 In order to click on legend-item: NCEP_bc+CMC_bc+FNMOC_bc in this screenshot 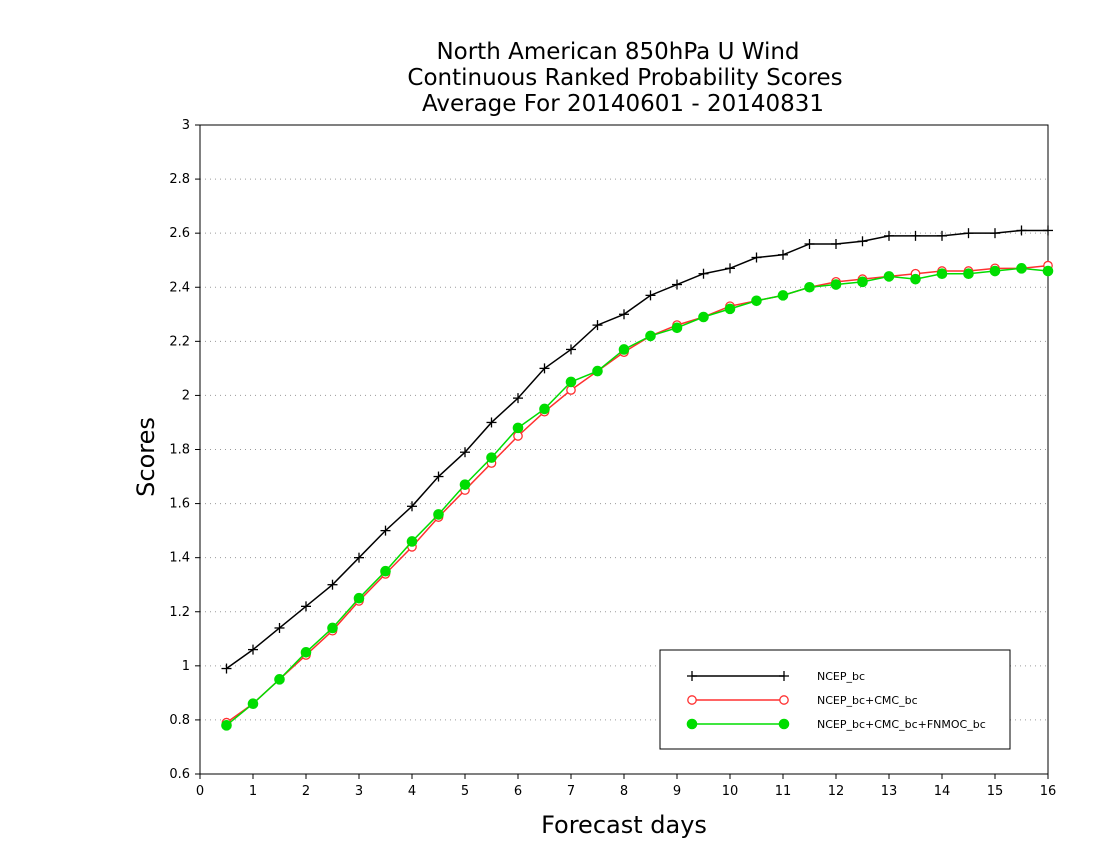, I will do `click(836, 724)`.